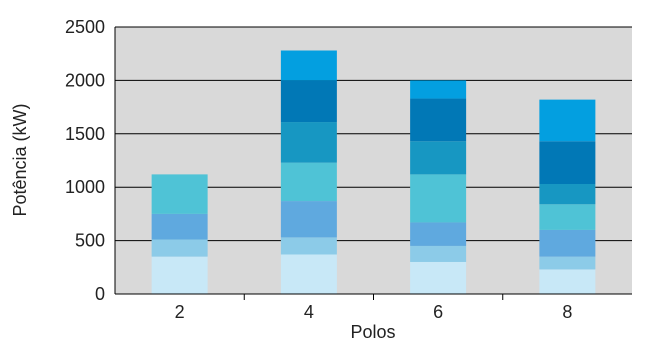 This screenshot has height=343, width=648. I want to click on x-tick-label: 8, so click(567, 312).